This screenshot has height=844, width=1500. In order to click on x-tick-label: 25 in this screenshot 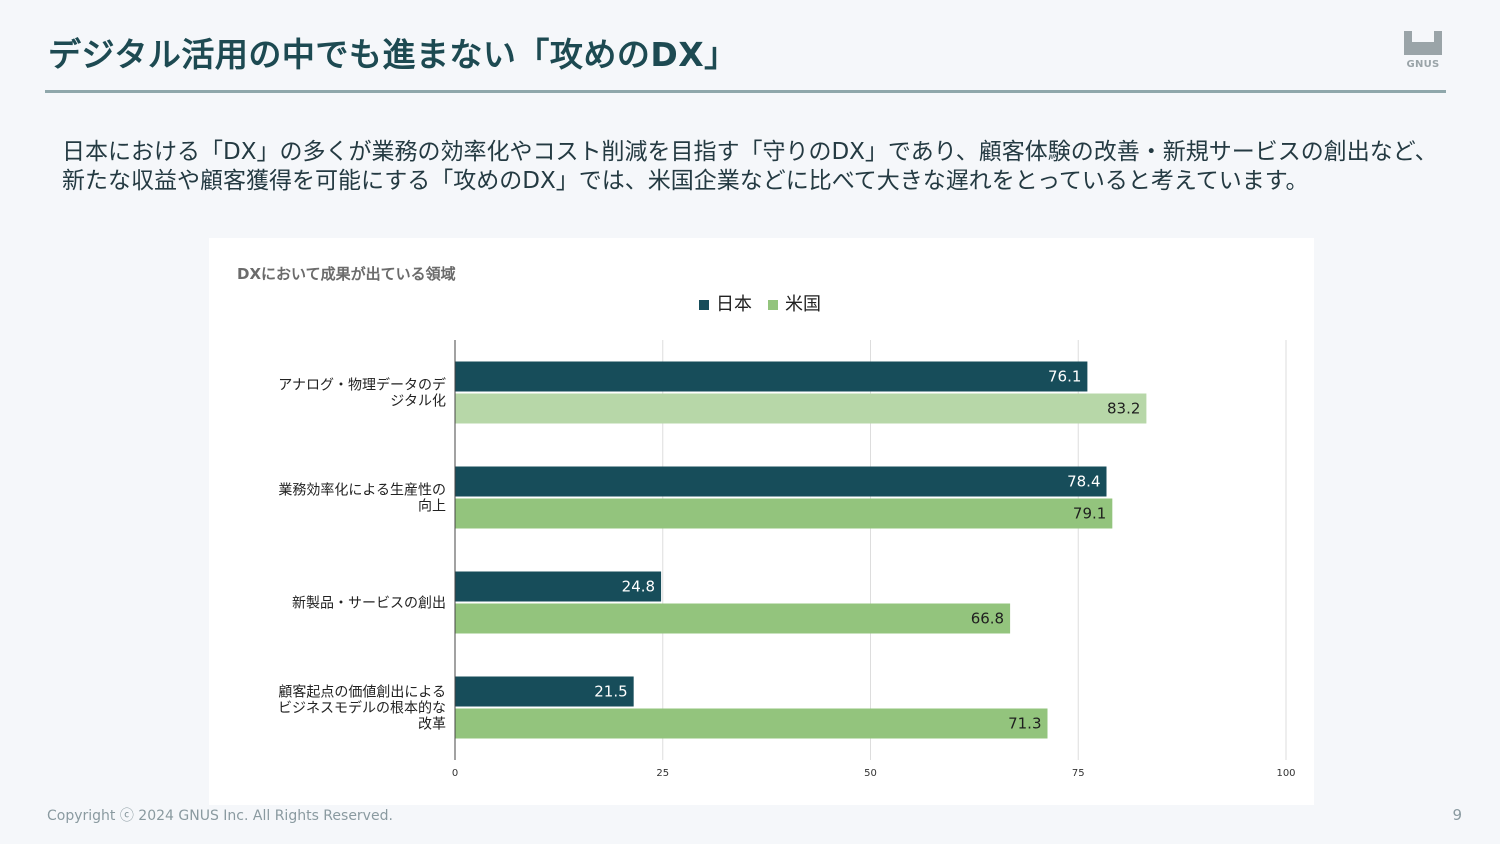, I will do `click(662, 773)`.